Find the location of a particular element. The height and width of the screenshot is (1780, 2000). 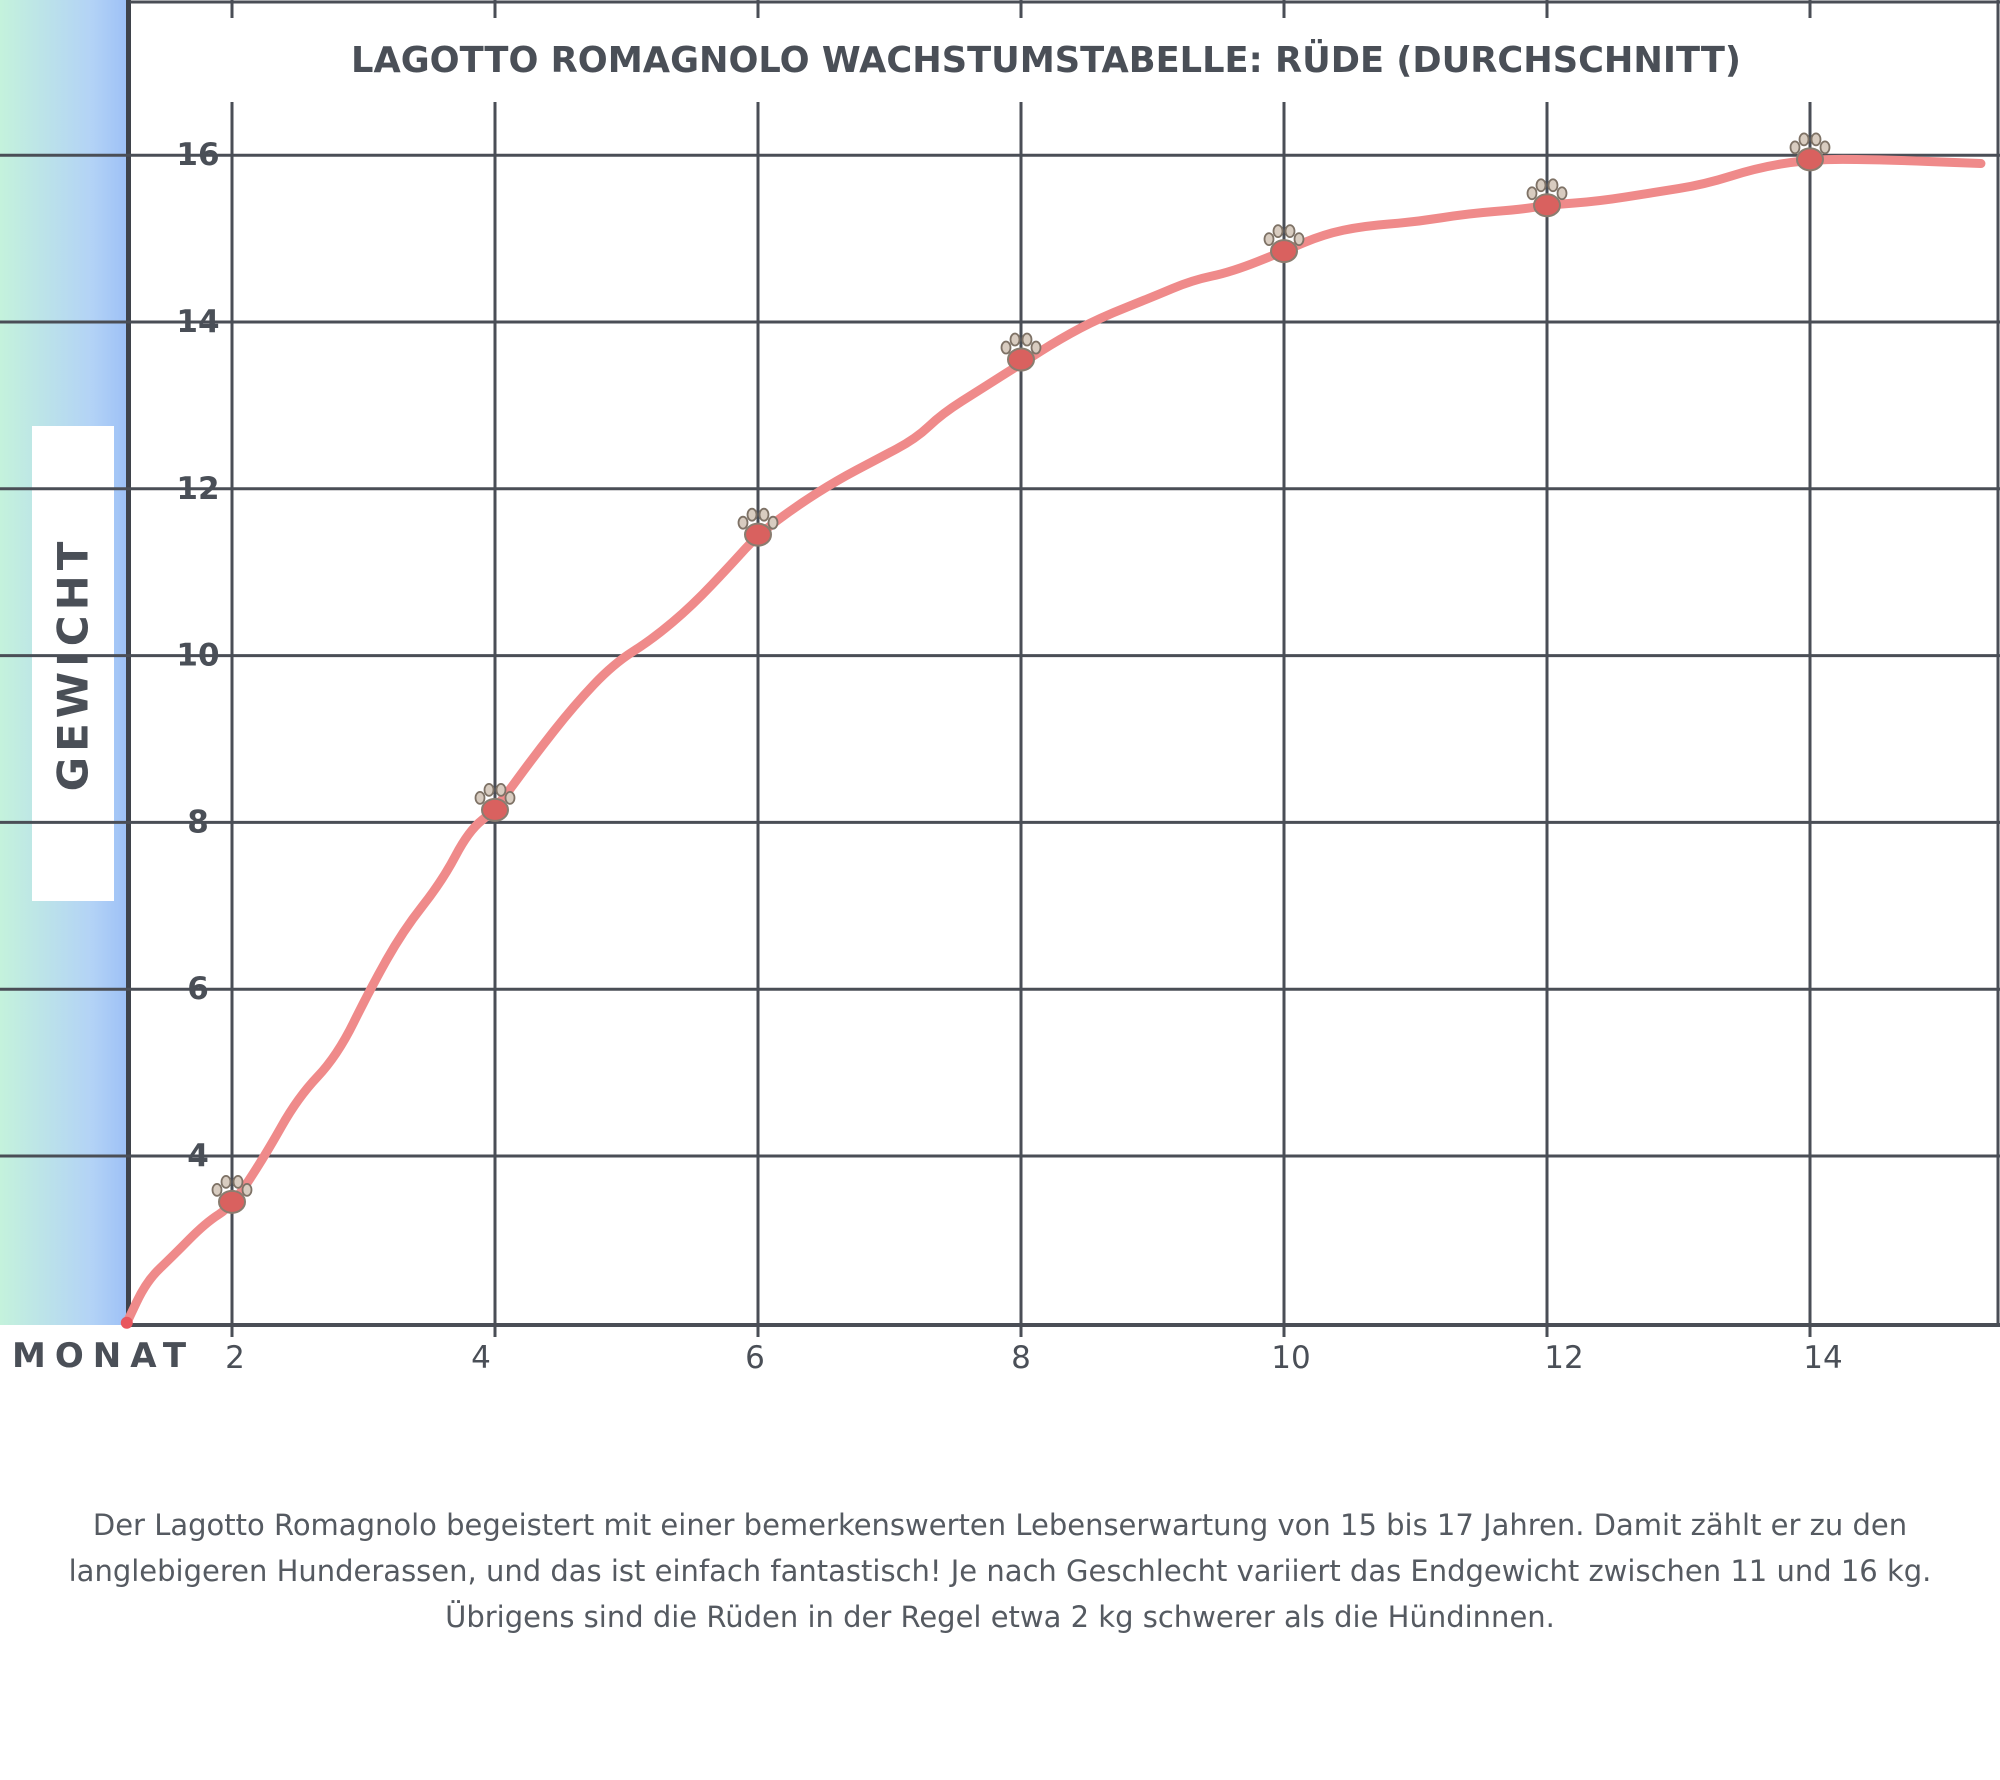

y-tick-labels: 4 6 8 10 12 14 16 is located at coordinates (197, 655).